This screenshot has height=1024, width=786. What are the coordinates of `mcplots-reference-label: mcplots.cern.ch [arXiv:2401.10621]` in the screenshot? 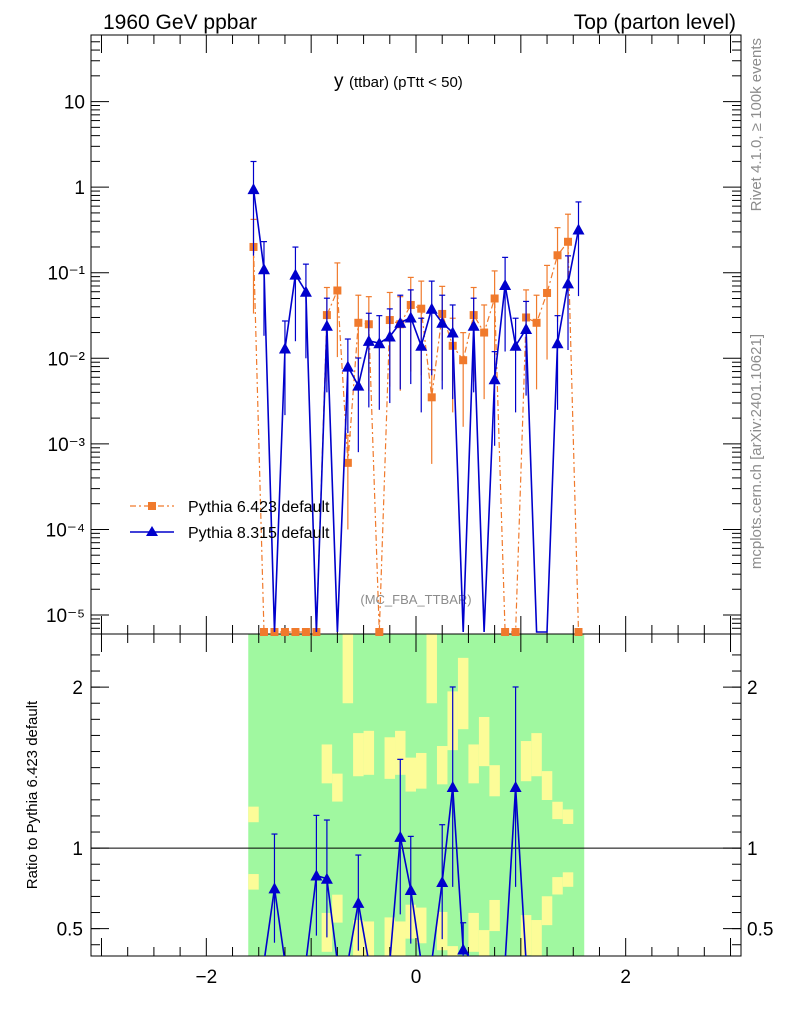 It's located at (756, 451).